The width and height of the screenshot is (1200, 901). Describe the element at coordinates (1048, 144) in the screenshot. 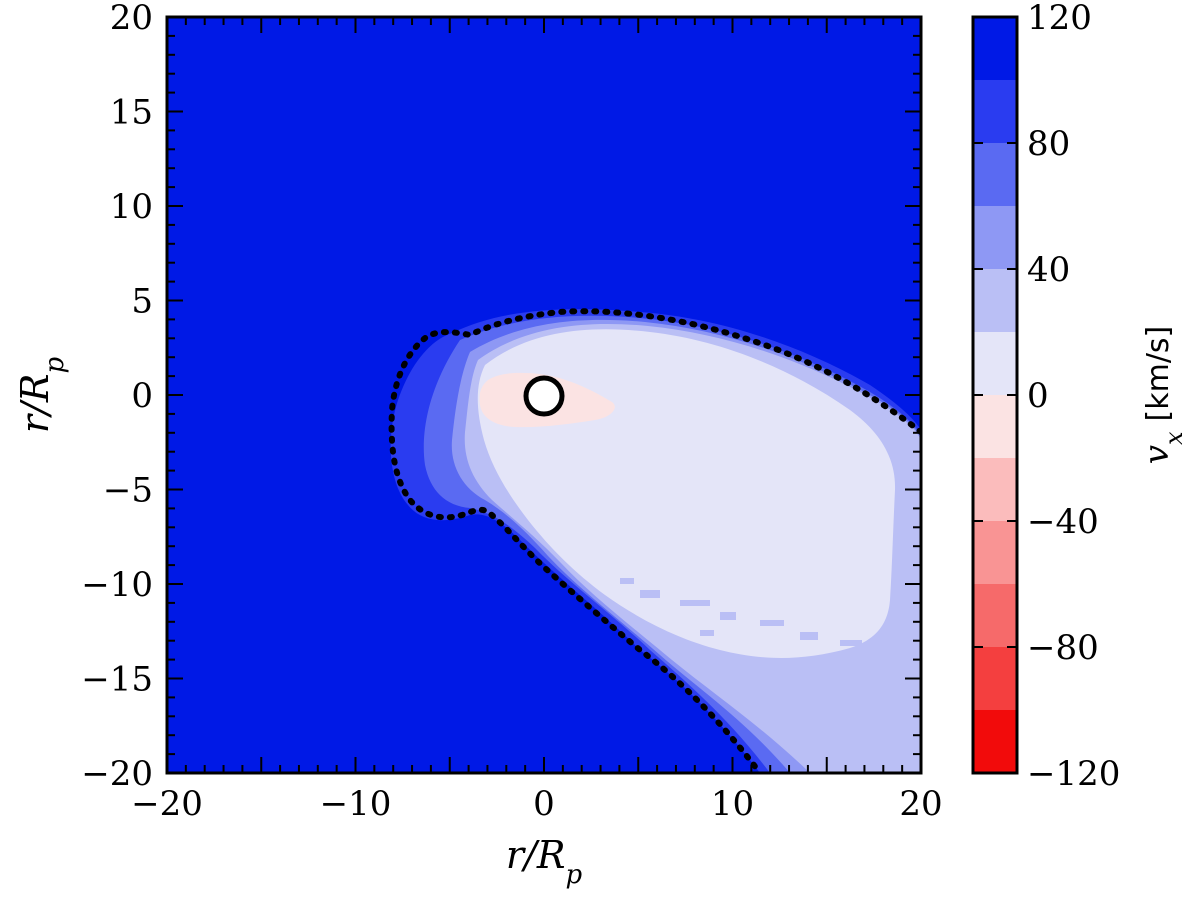

I see `colorbar-tick-label: 80` at that location.